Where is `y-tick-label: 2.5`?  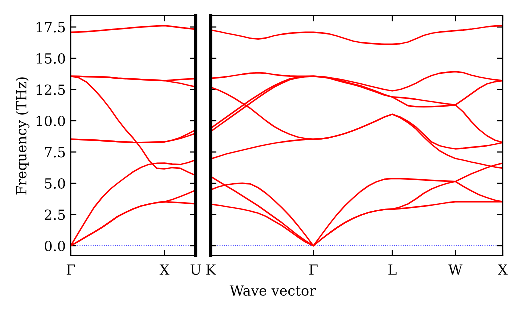
y-tick-label: 2.5 is located at coordinates (55, 215).